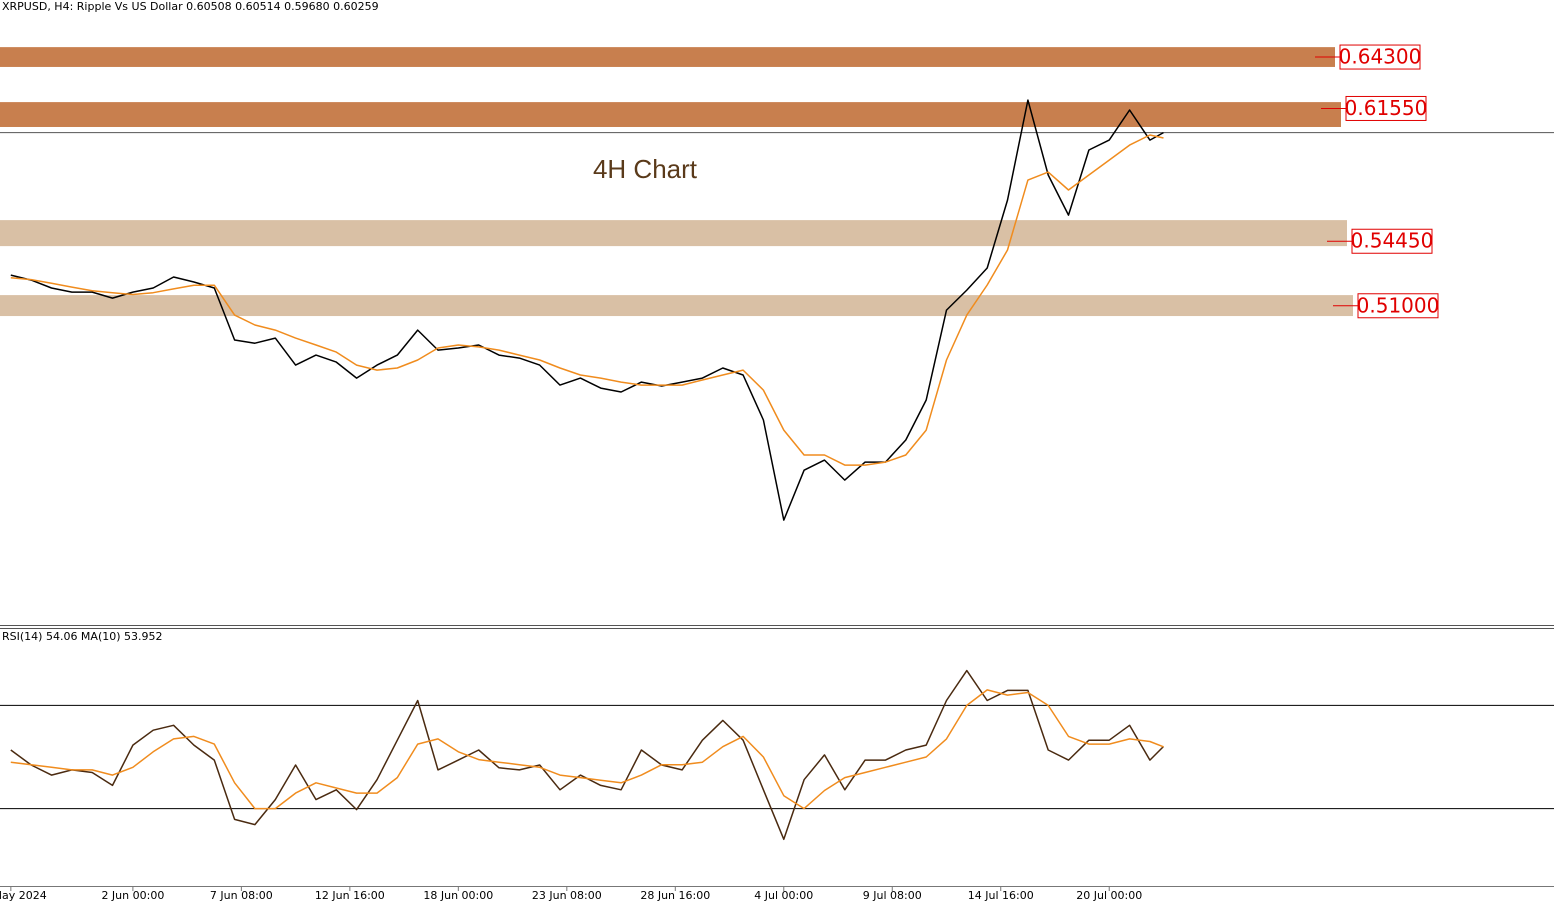 The height and width of the screenshot is (904, 1554). What do you see at coordinates (783, 895) in the screenshot?
I see `x-tick-label: 4 Jul 00:00` at bounding box center [783, 895].